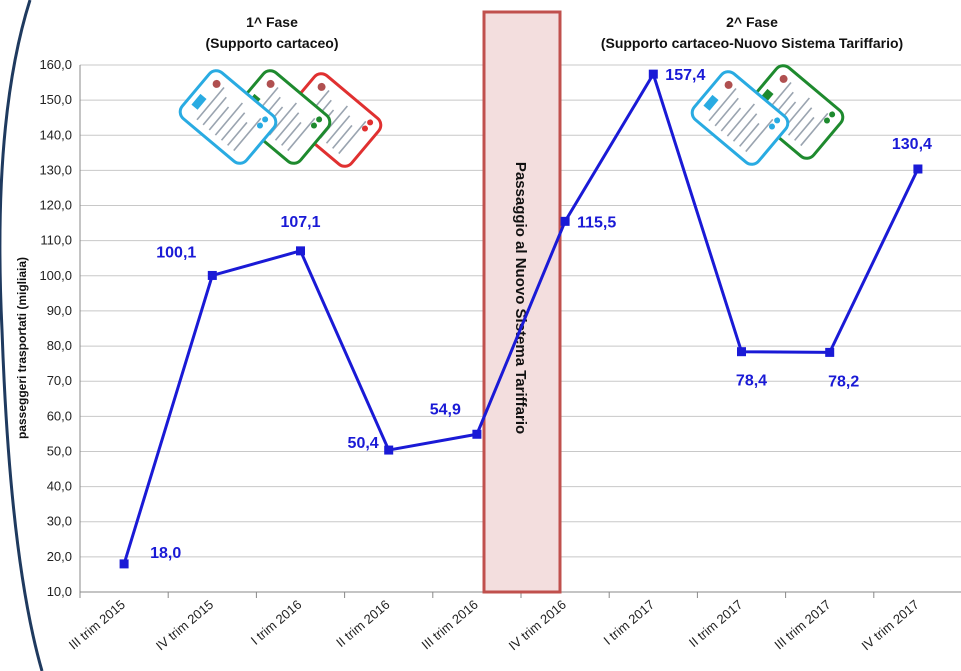  I want to click on y-tick-label: 90,0, so click(59, 310).